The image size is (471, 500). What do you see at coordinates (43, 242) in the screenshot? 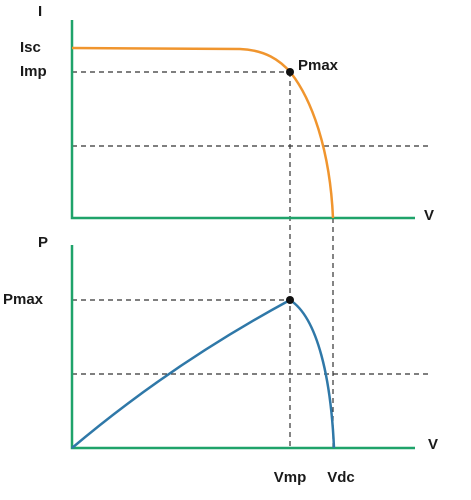
I see `y-axis-label: P` at bounding box center [43, 242].